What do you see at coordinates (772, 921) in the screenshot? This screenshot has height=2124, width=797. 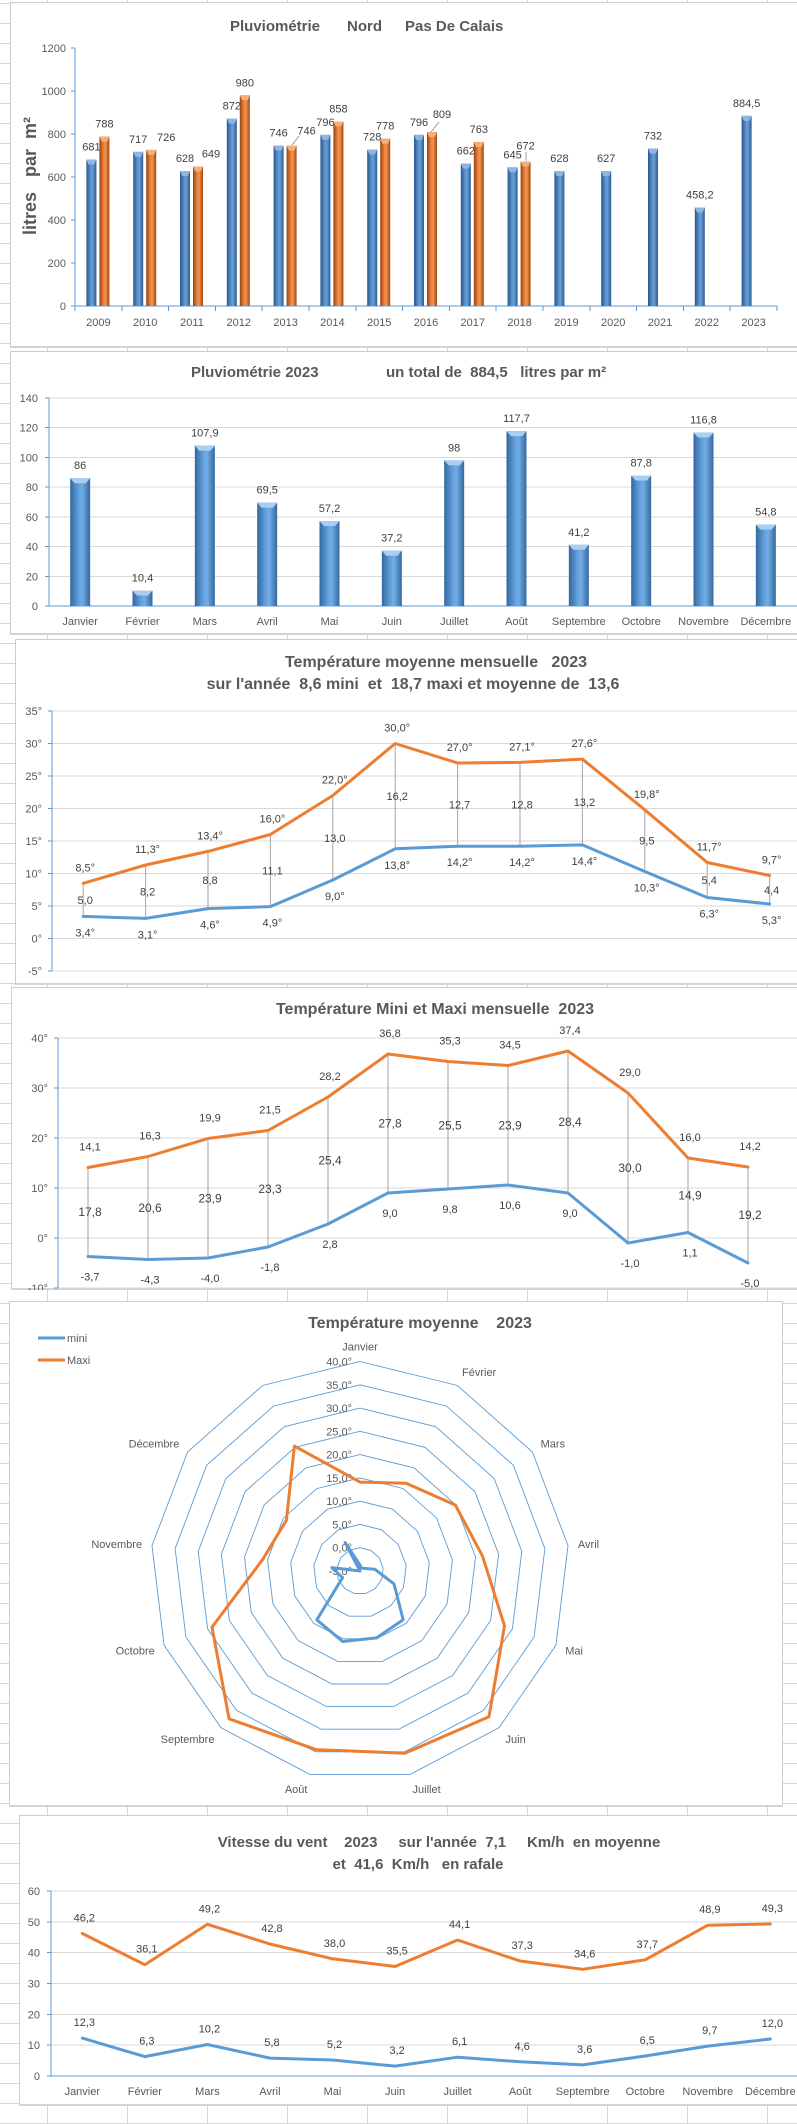 I see `data-label-mini: 5,3°` at bounding box center [772, 921].